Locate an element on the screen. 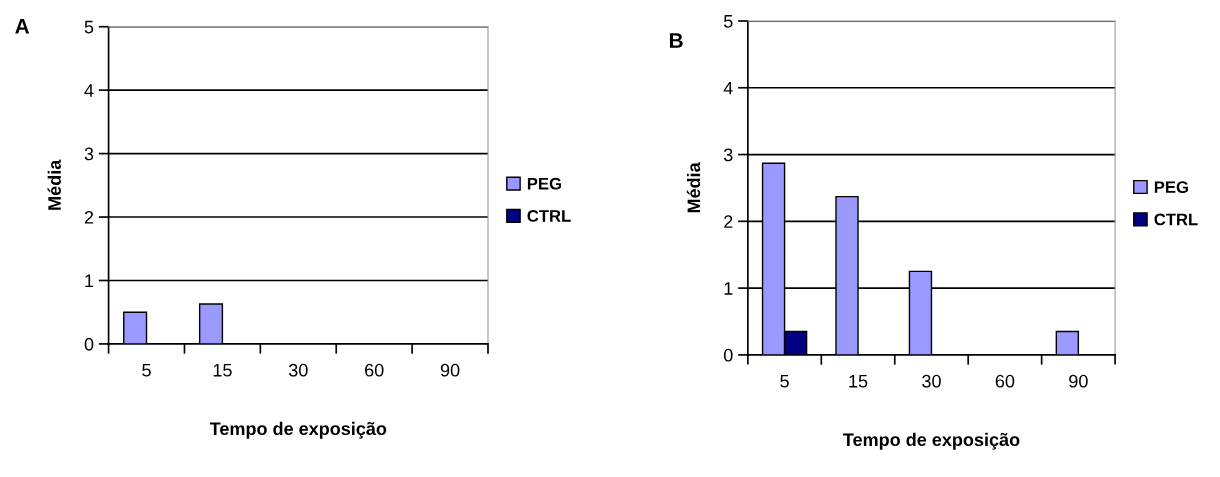 The image size is (1220, 477). chart-title: A is located at coordinates (22, 26).